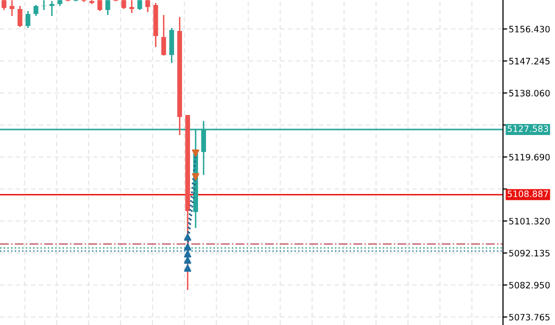  What do you see at coordinates (529, 253) in the screenshot?
I see `y-tick-label: 5092.135` at bounding box center [529, 253].